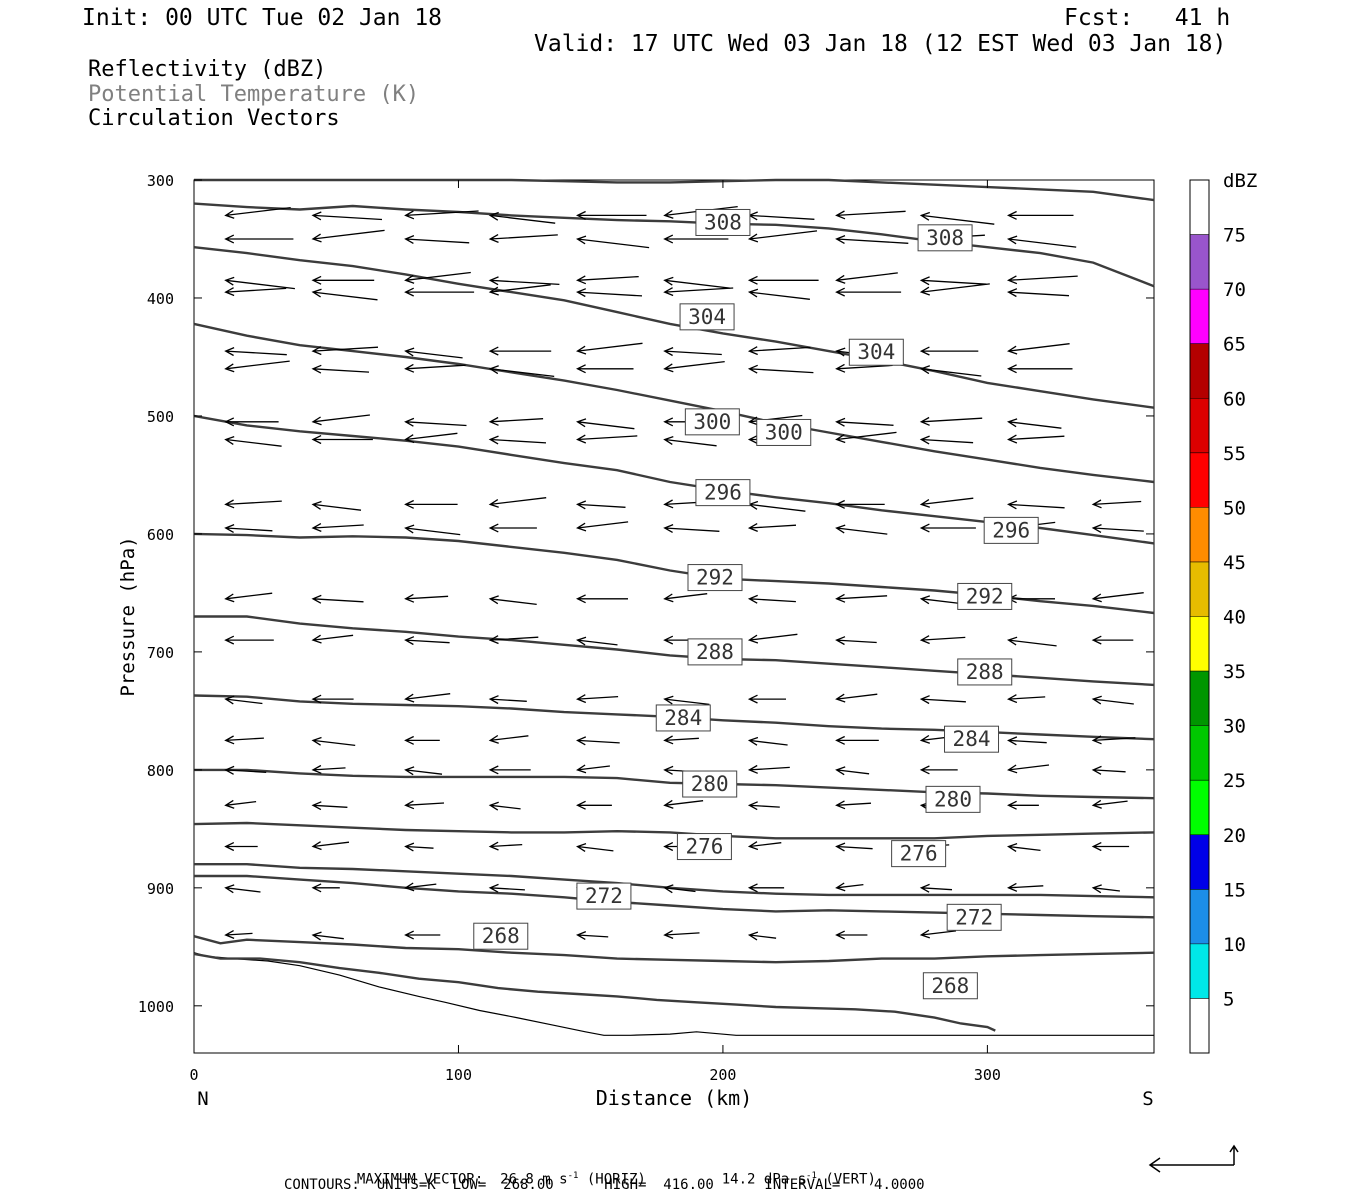 This screenshot has width=1350, height=1200. I want to click on colorbar-level-label: 65, so click(1234, 345).